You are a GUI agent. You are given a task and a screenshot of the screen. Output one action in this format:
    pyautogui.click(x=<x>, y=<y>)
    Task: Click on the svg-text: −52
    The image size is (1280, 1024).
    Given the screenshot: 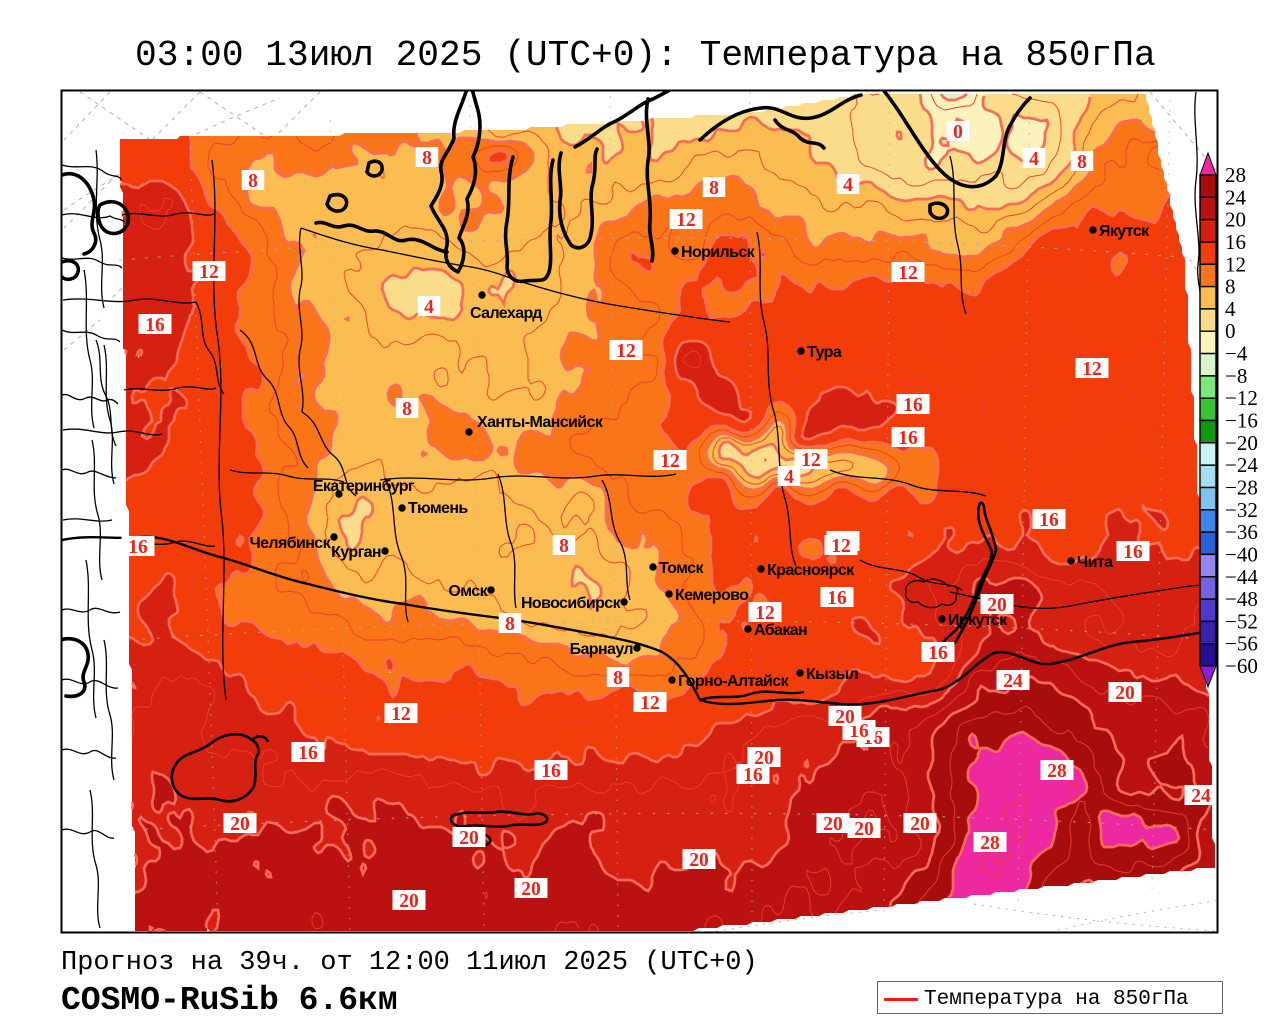 What is the action you would take?
    pyautogui.click(x=1241, y=621)
    